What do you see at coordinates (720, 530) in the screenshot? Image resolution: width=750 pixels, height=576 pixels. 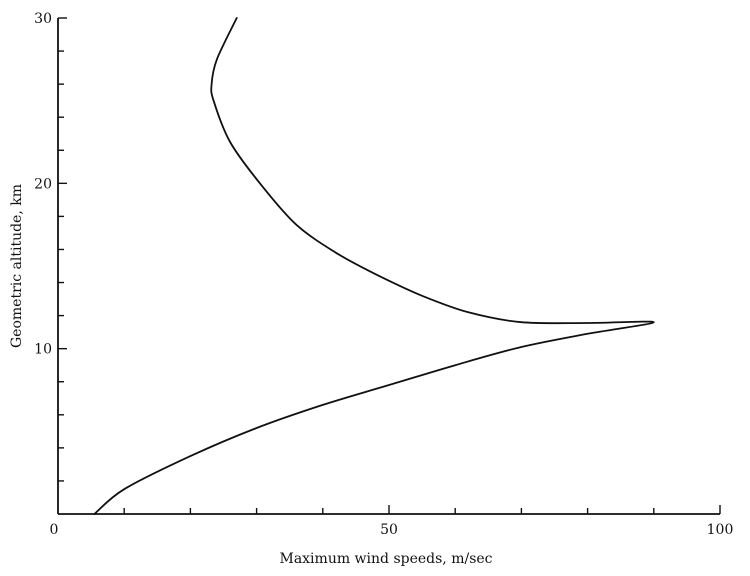 I see `x-tick-label: 100` at bounding box center [720, 530].